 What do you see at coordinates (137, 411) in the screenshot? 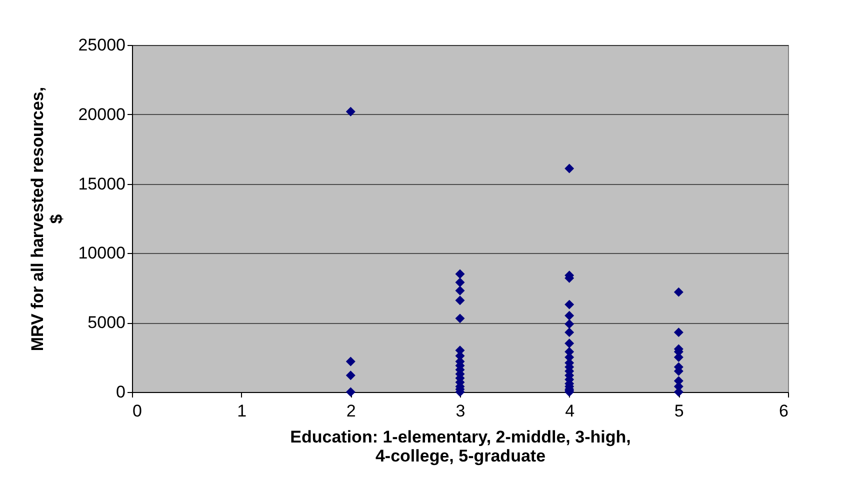
I see `x-tick-label: 0` at bounding box center [137, 411].